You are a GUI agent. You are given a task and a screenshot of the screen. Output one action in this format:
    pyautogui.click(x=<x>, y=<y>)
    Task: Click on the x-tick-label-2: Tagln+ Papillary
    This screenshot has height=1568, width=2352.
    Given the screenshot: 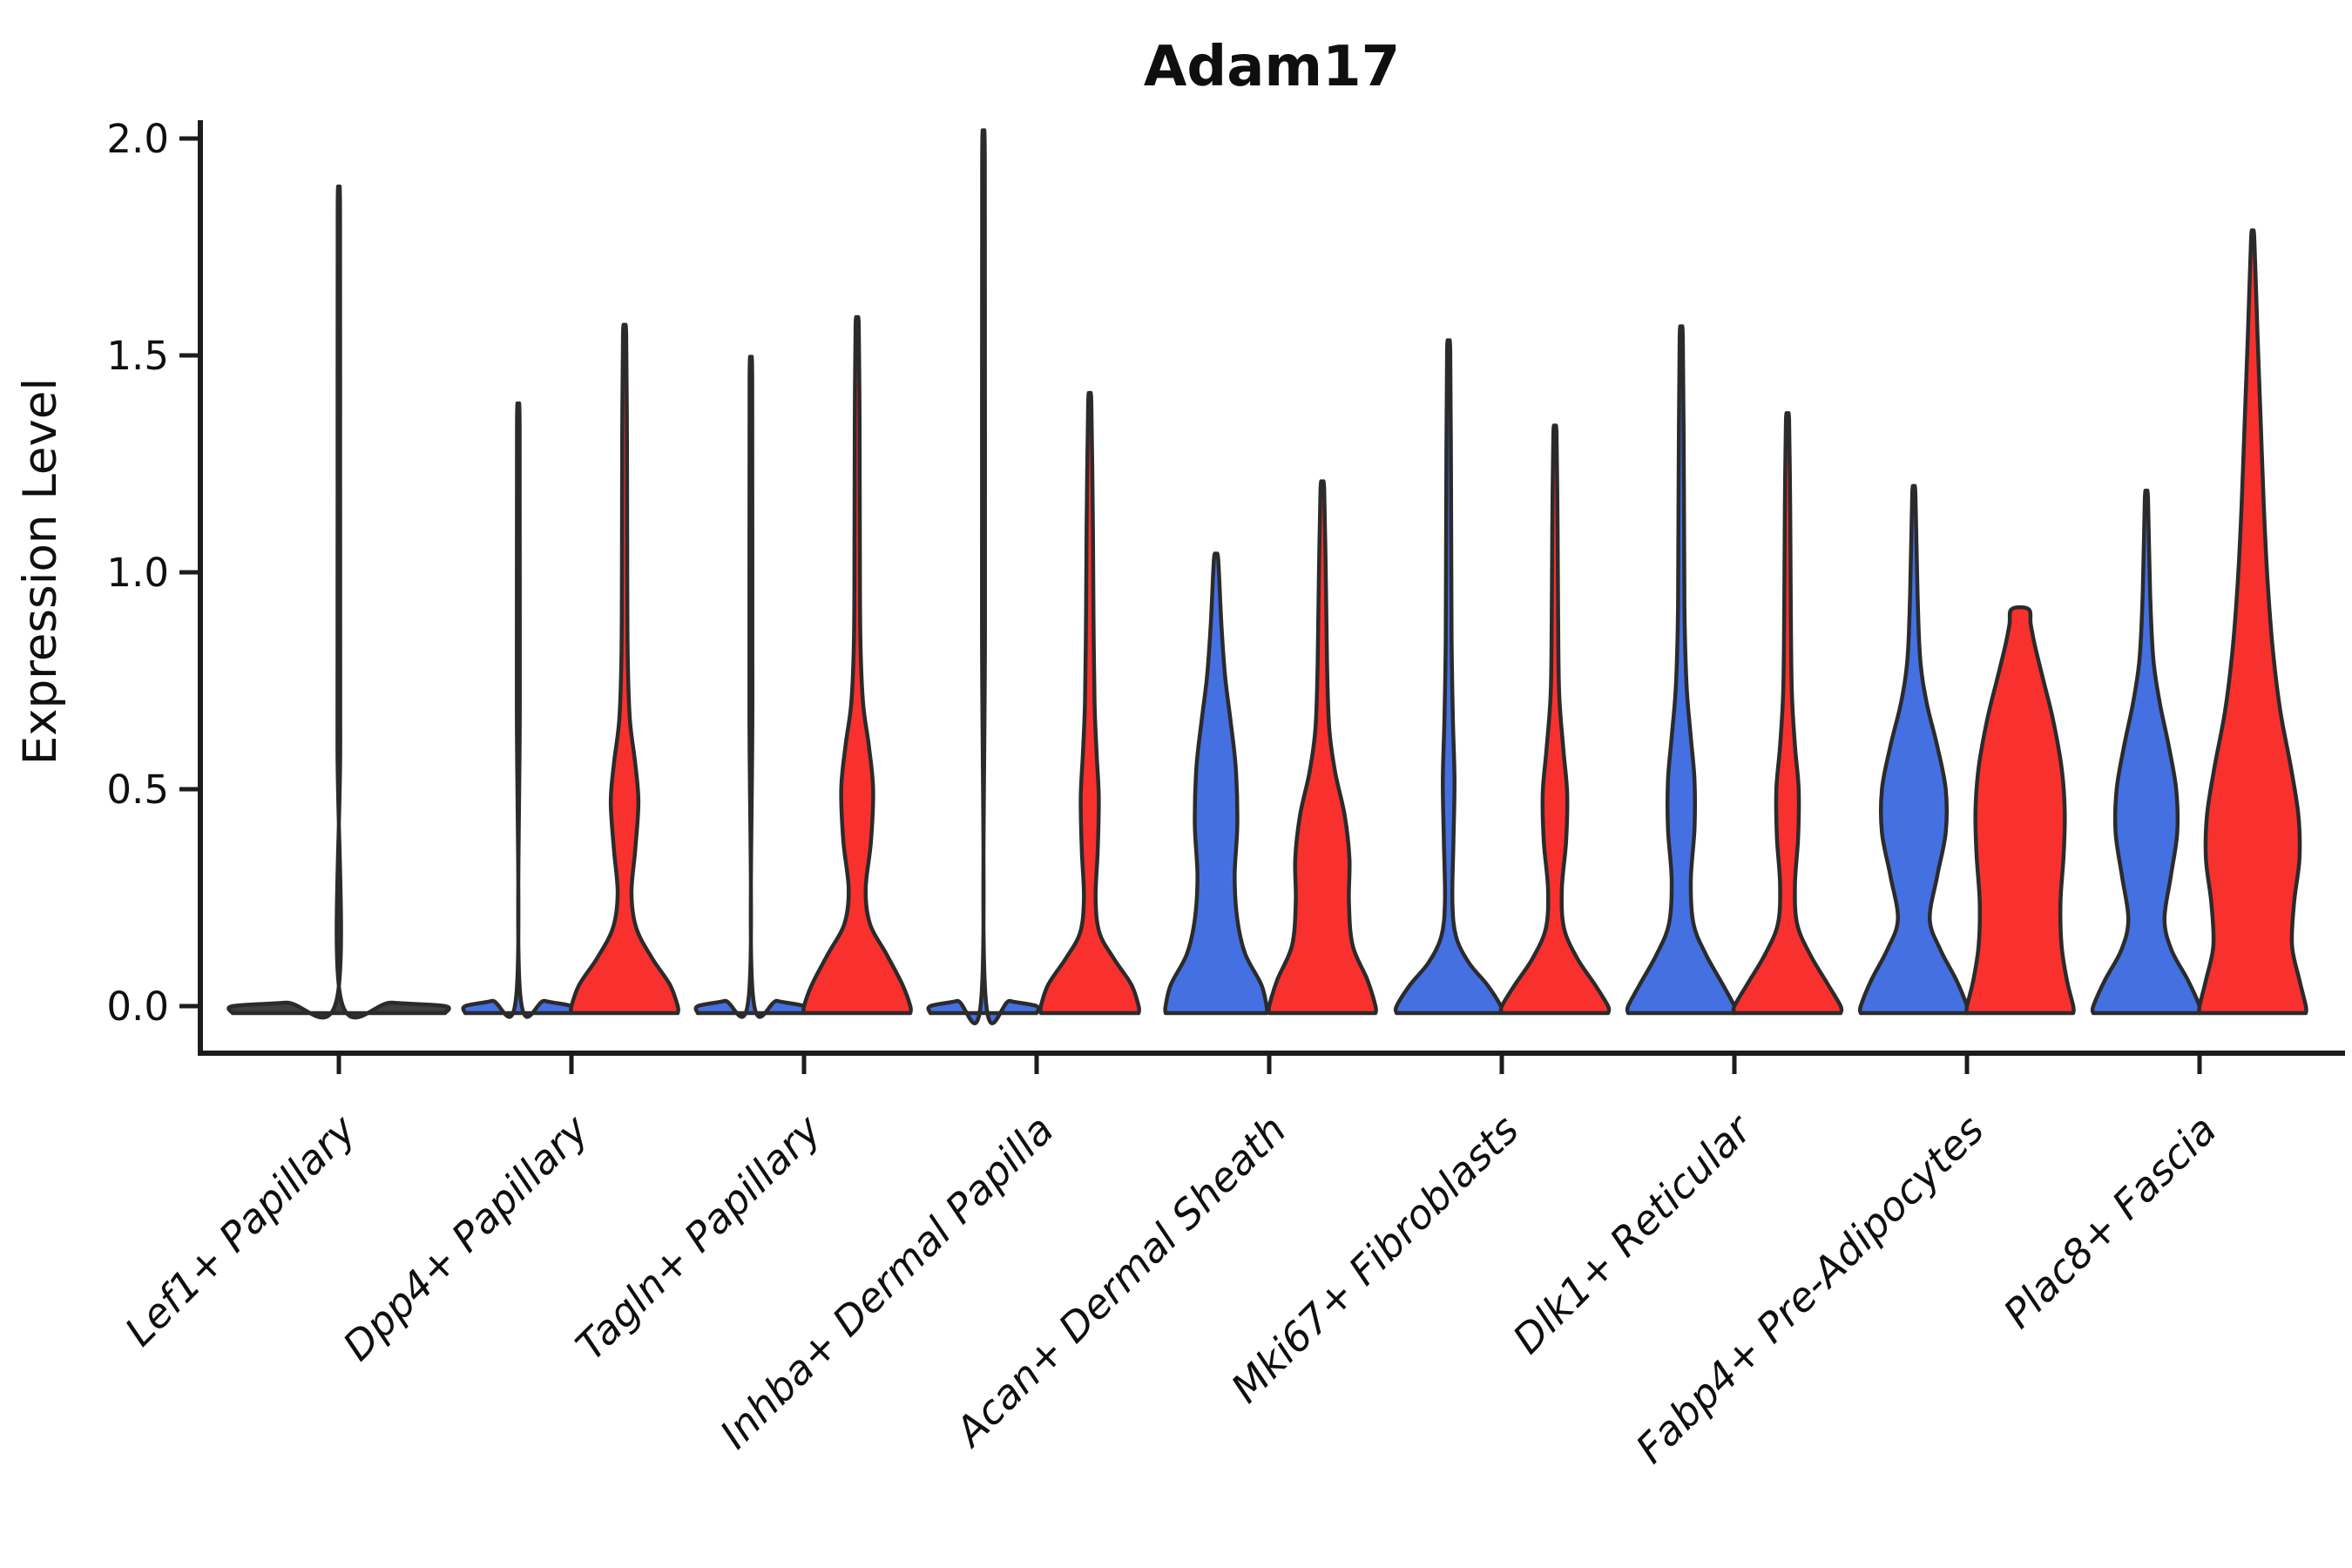 What is the action you would take?
    pyautogui.click(x=698, y=1237)
    